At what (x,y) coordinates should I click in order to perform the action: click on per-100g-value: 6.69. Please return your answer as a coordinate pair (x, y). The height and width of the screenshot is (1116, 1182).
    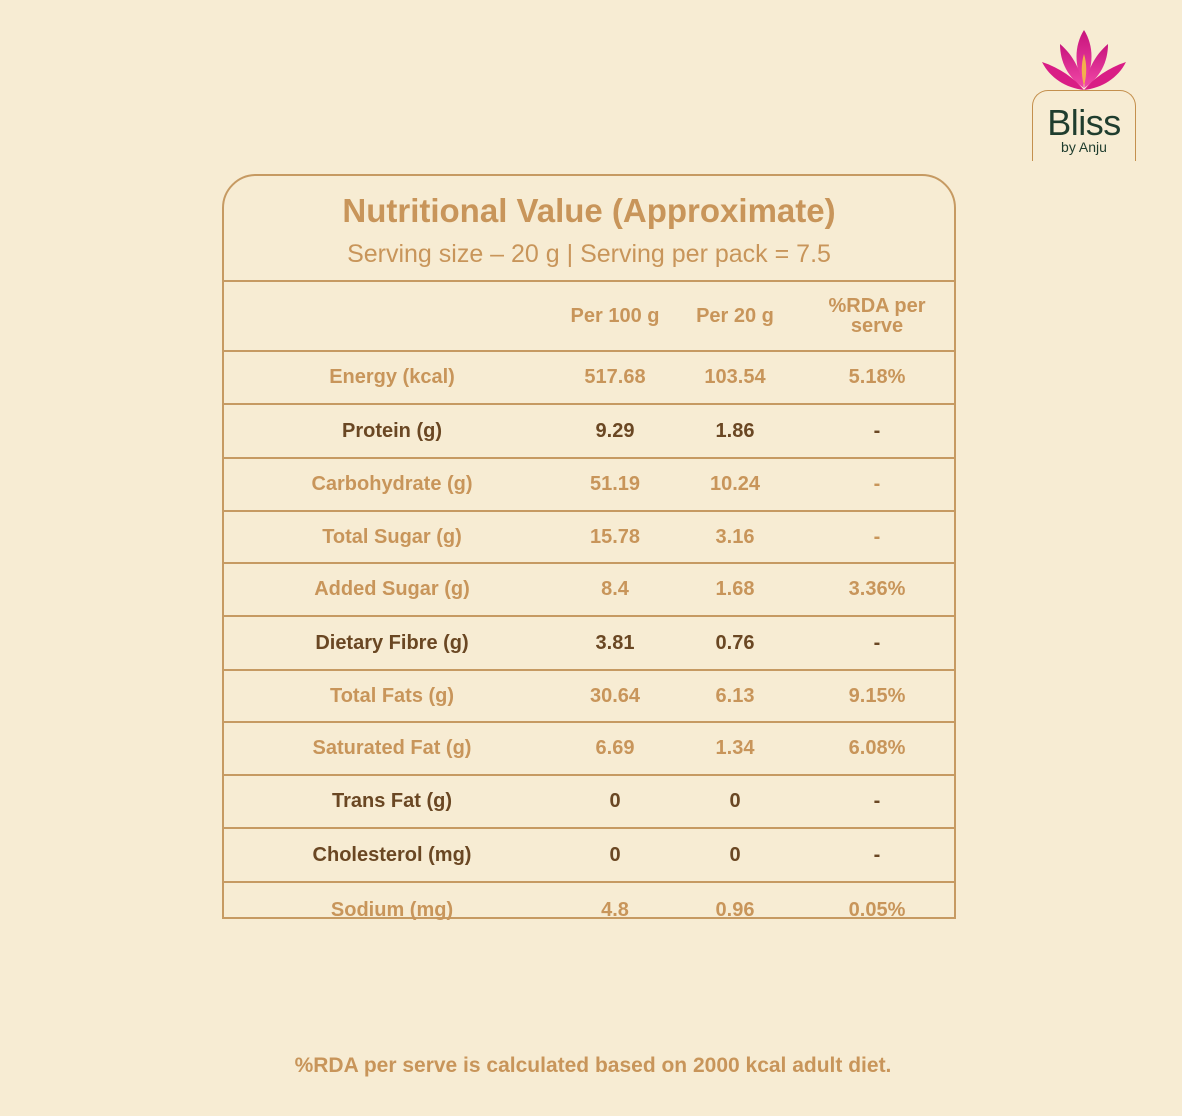
    Looking at the image, I should click on (615, 748).